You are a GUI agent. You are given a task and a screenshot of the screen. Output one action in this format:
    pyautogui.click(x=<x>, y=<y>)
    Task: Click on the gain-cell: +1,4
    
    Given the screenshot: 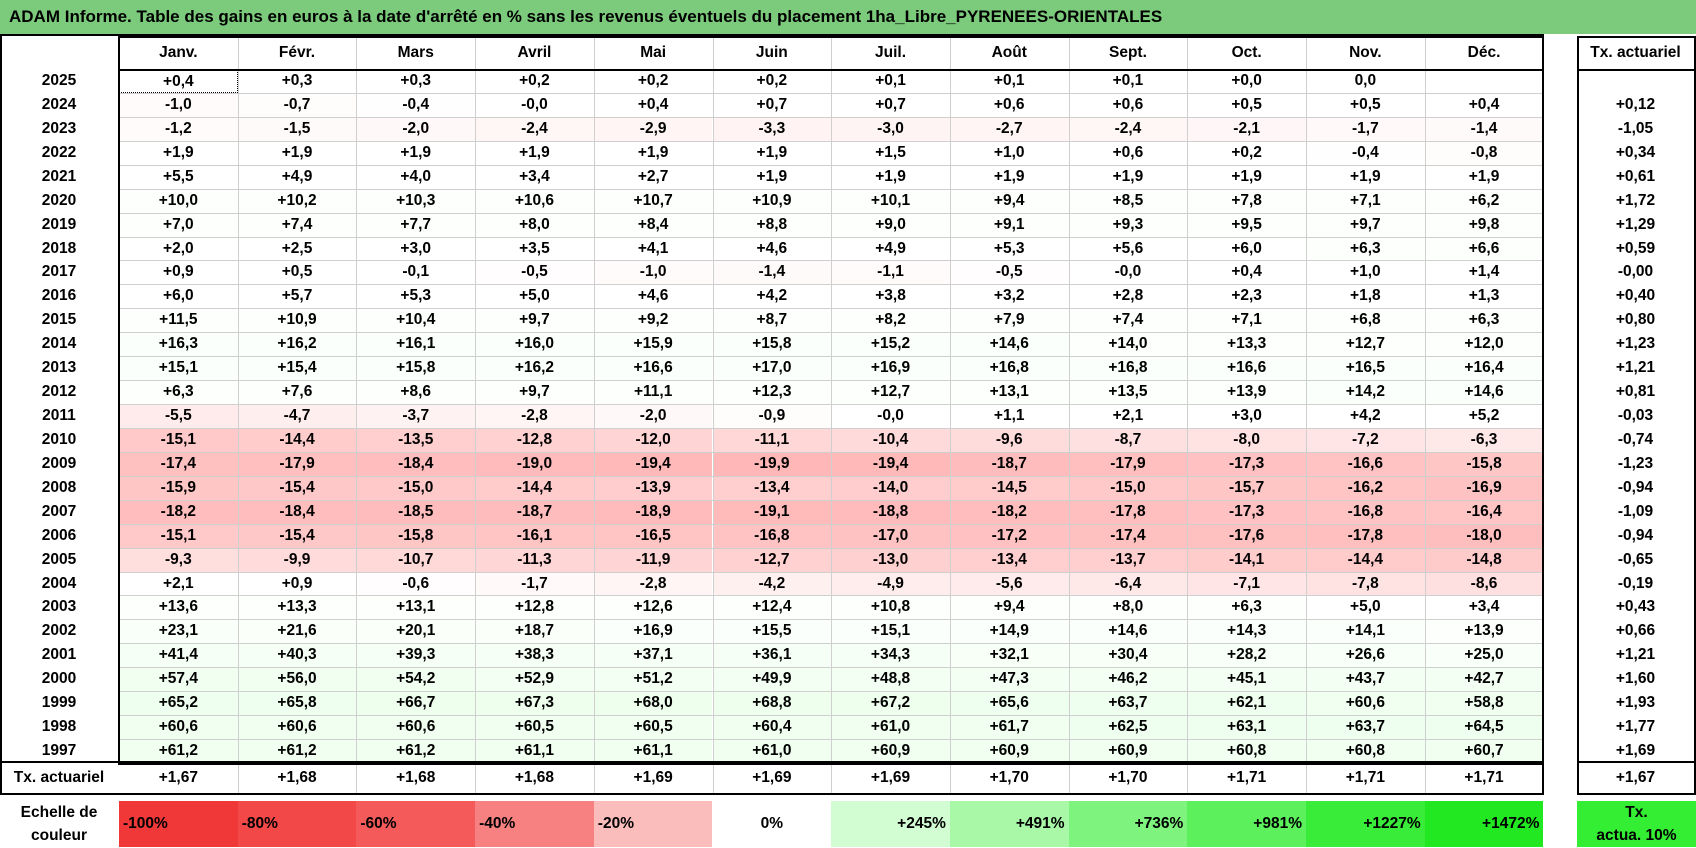 What is the action you would take?
    pyautogui.click(x=1484, y=272)
    